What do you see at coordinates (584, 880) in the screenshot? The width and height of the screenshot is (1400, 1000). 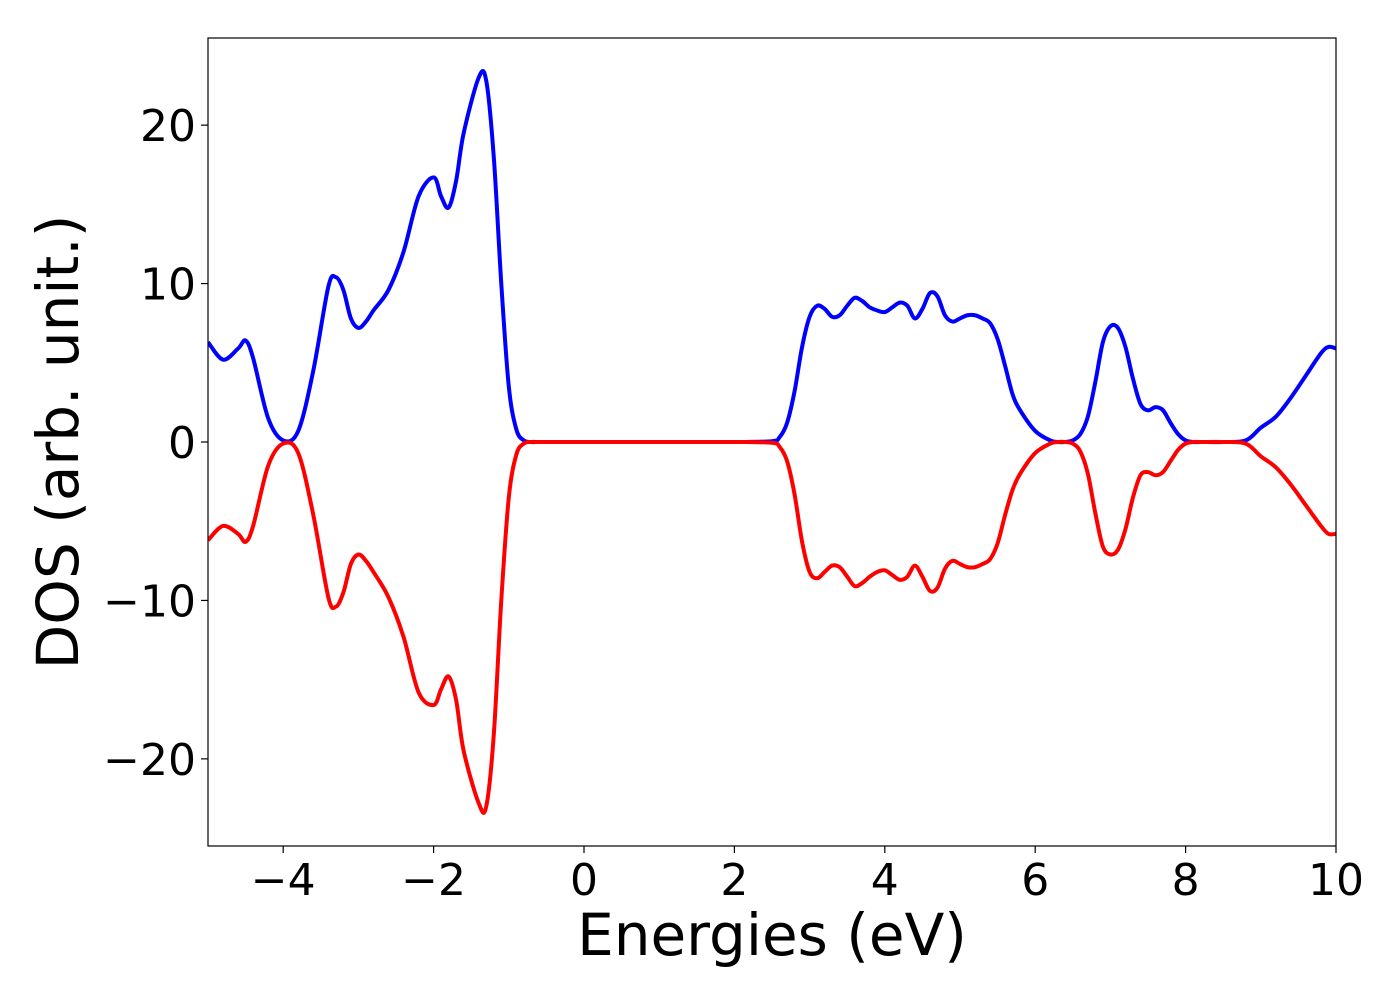 I see `x-tick-label: 0` at bounding box center [584, 880].